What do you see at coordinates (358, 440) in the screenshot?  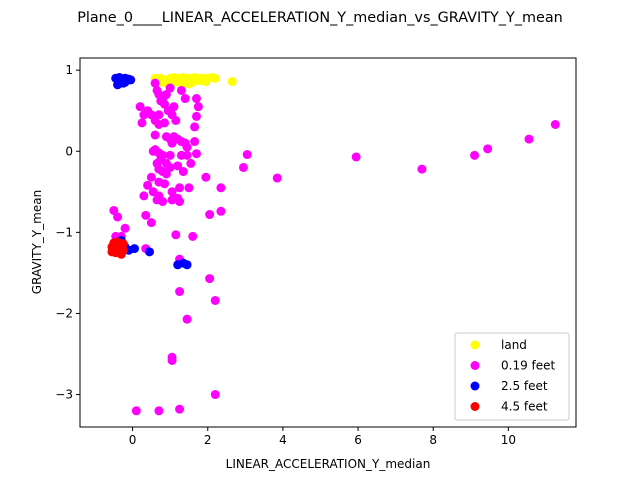 I see `x-tick-label-3: 6` at bounding box center [358, 440].